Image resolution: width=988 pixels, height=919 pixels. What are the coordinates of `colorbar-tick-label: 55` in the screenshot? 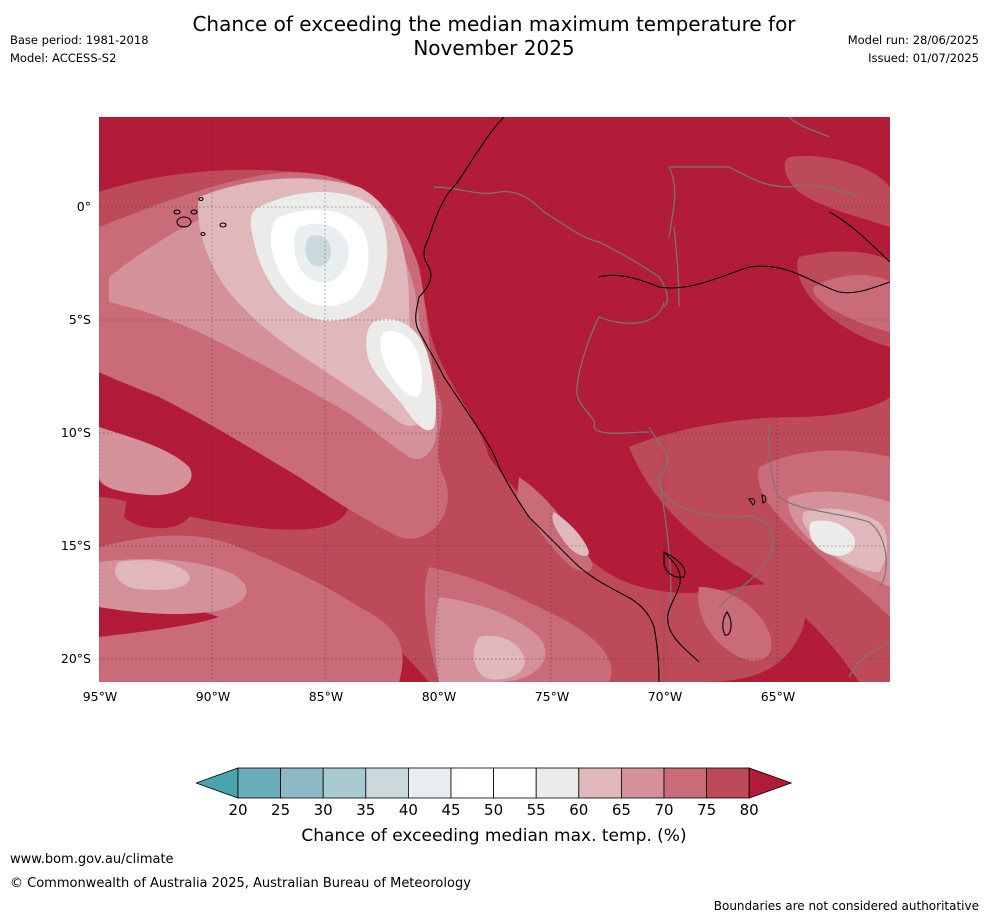 It's located at (536, 810).